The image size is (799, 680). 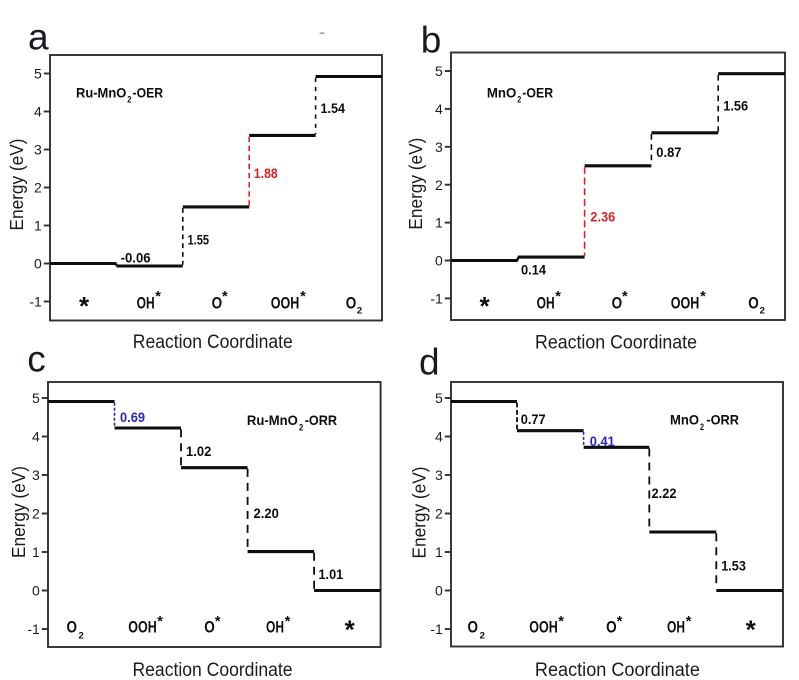 What do you see at coordinates (664, 494) in the screenshot?
I see `svg-text: 2.22` at bounding box center [664, 494].